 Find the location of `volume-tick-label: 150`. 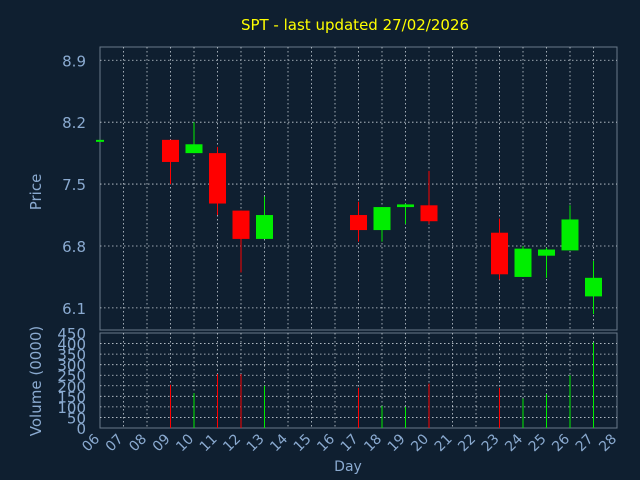

volume-tick-label: 150 is located at coordinates (71, 397).